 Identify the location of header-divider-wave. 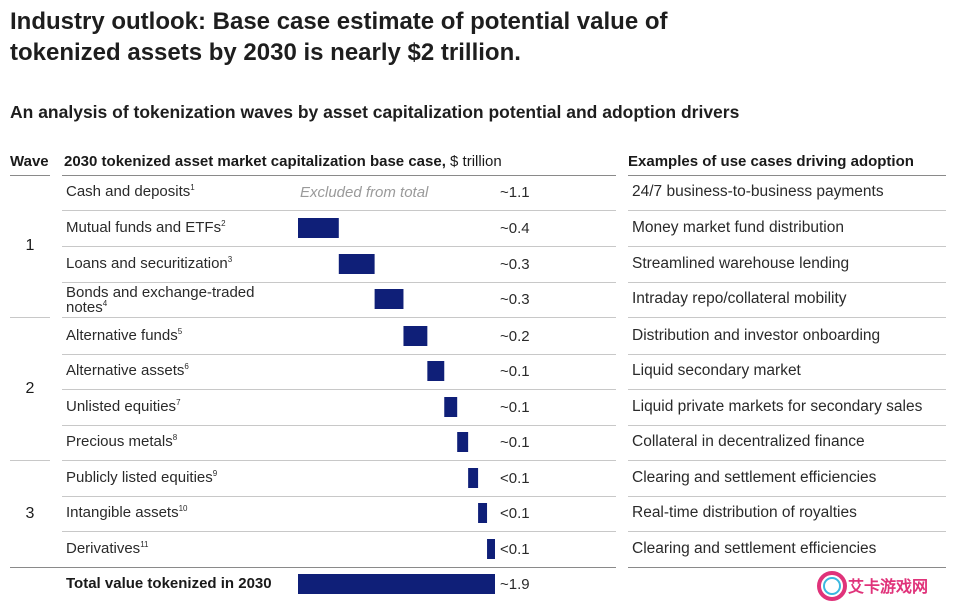
(30, 175).